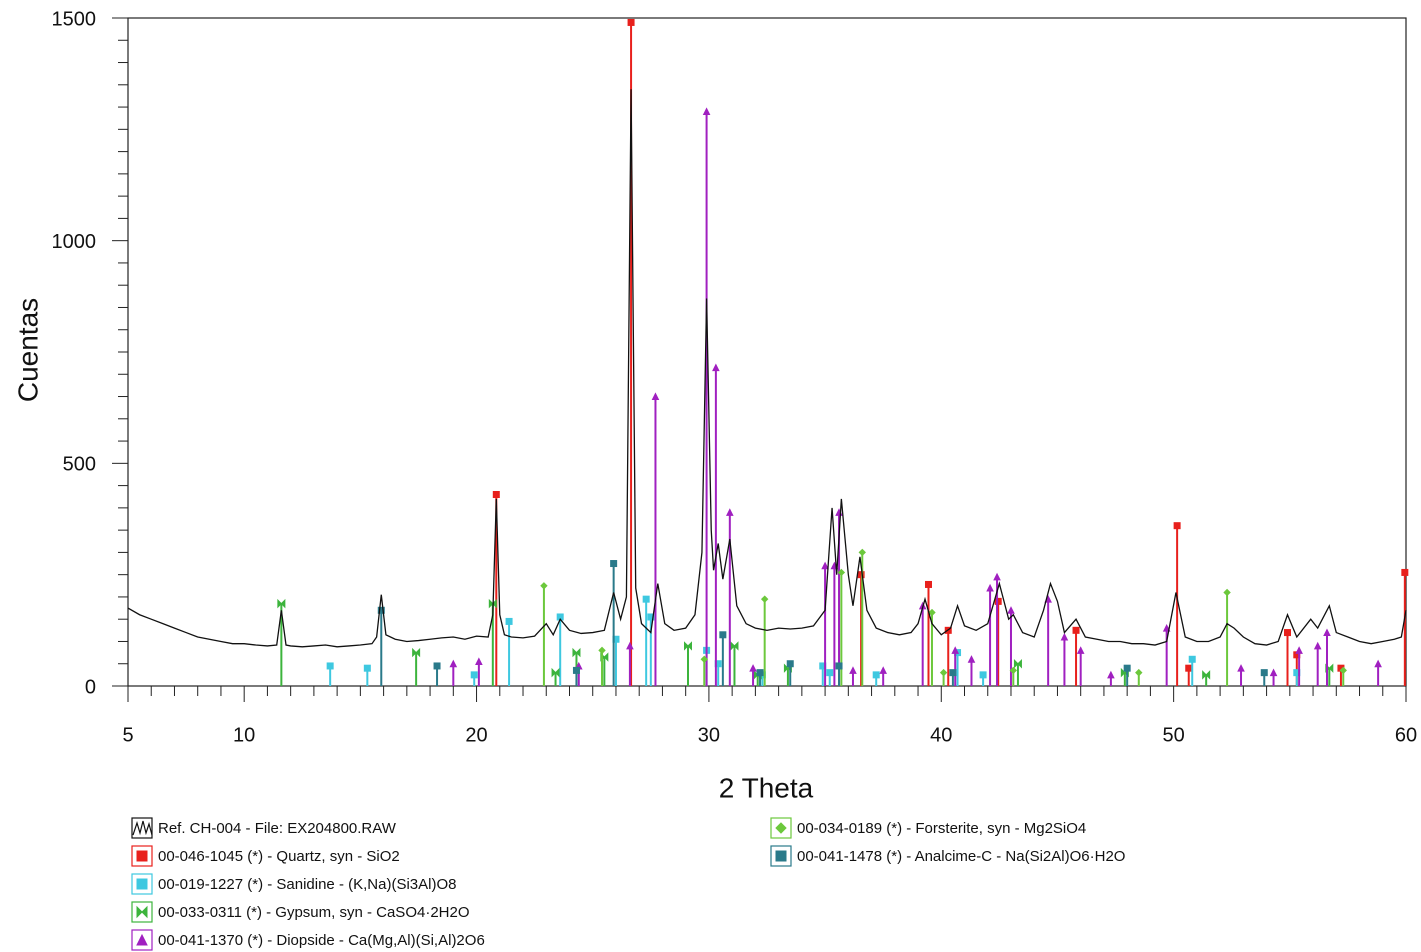  I want to click on x-tick-label: 60, so click(1406, 735).